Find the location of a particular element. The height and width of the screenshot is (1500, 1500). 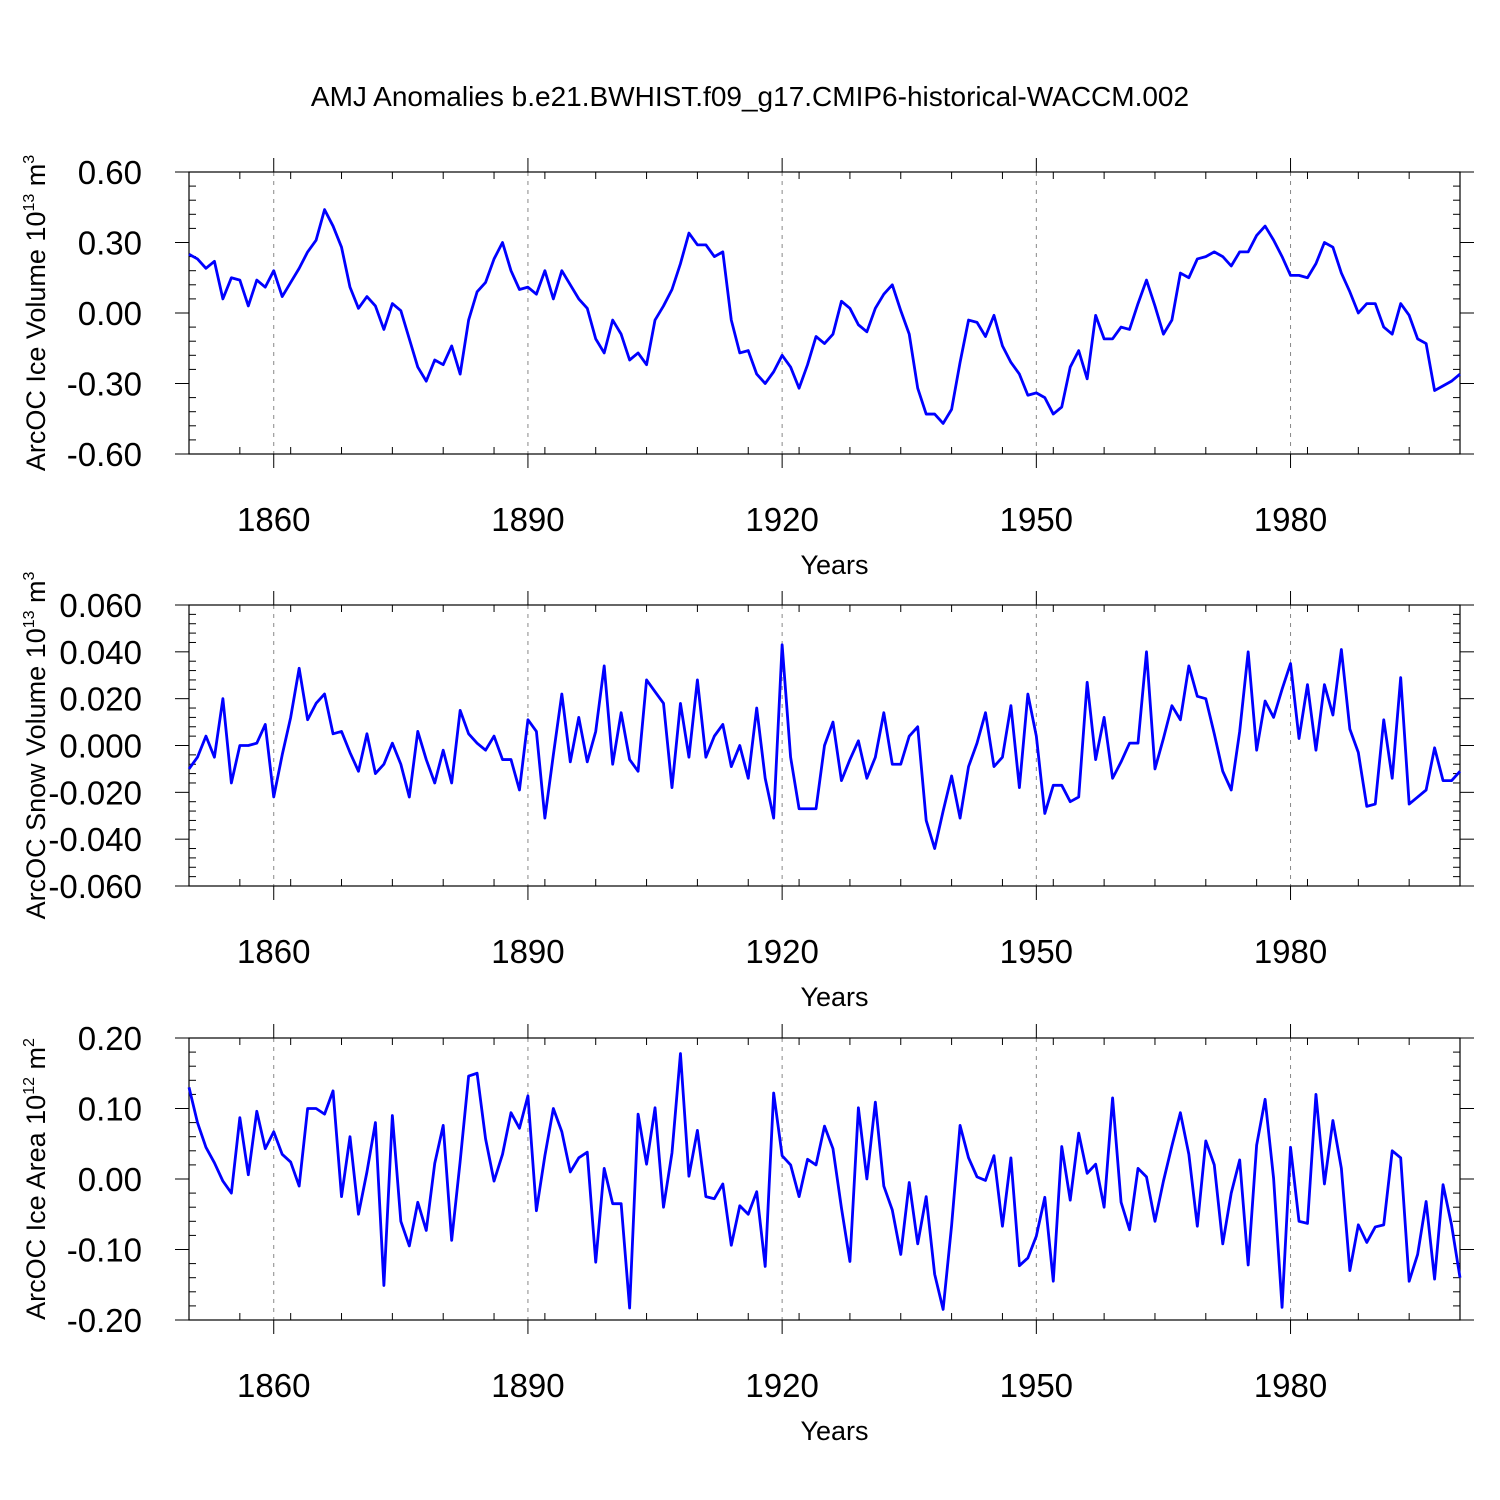

y-tick-label: -0.040 is located at coordinates (95, 839).